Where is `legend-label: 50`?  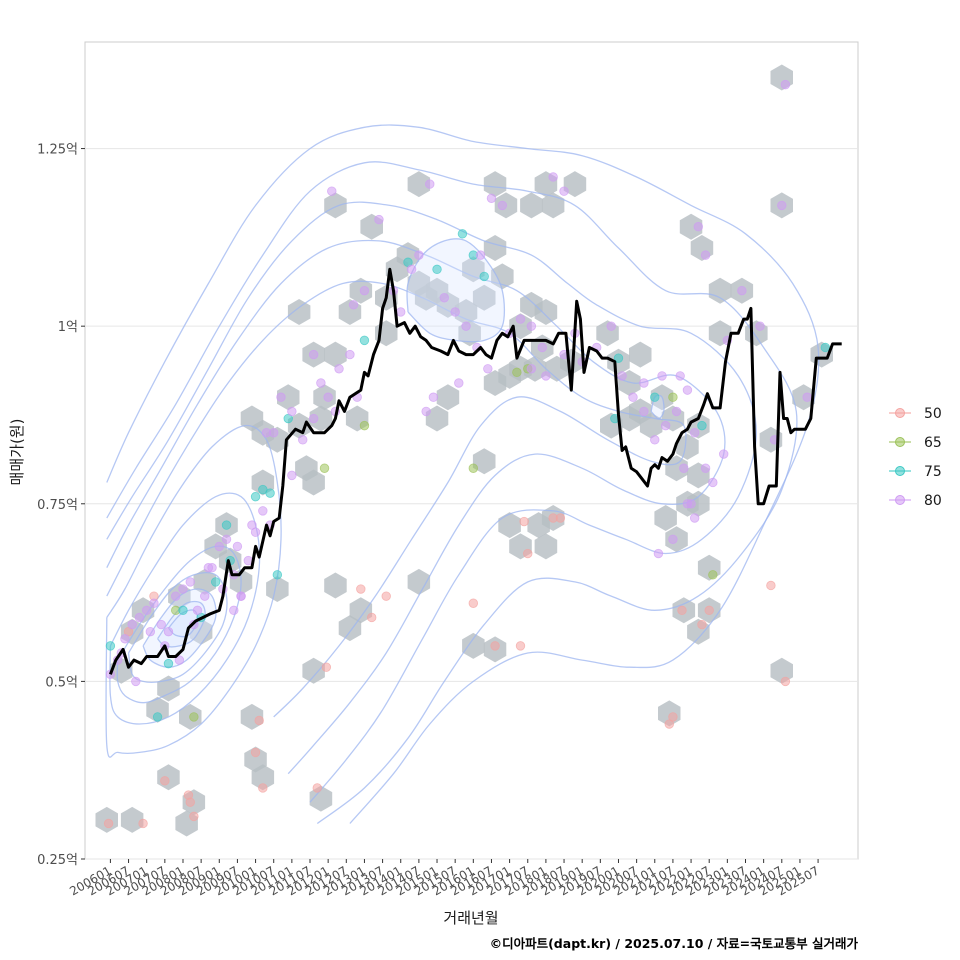
legend-label: 50 is located at coordinates (933, 414).